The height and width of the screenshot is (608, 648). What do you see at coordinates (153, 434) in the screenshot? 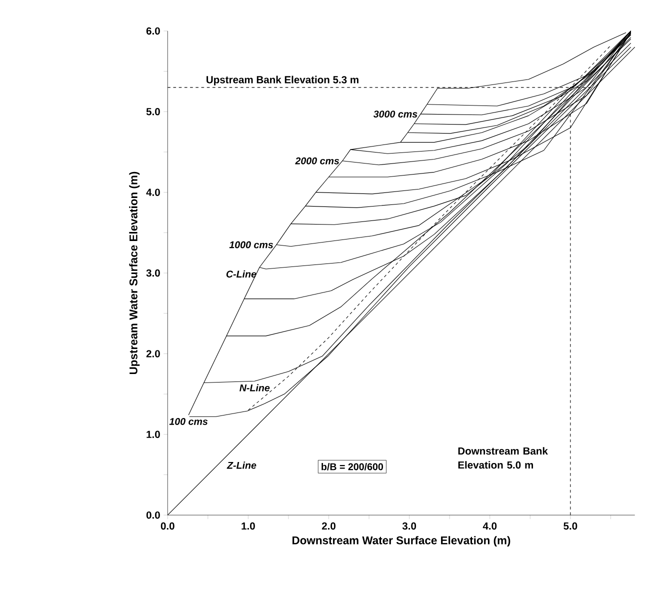
I see `y-tick-label: 1.0` at bounding box center [153, 434].